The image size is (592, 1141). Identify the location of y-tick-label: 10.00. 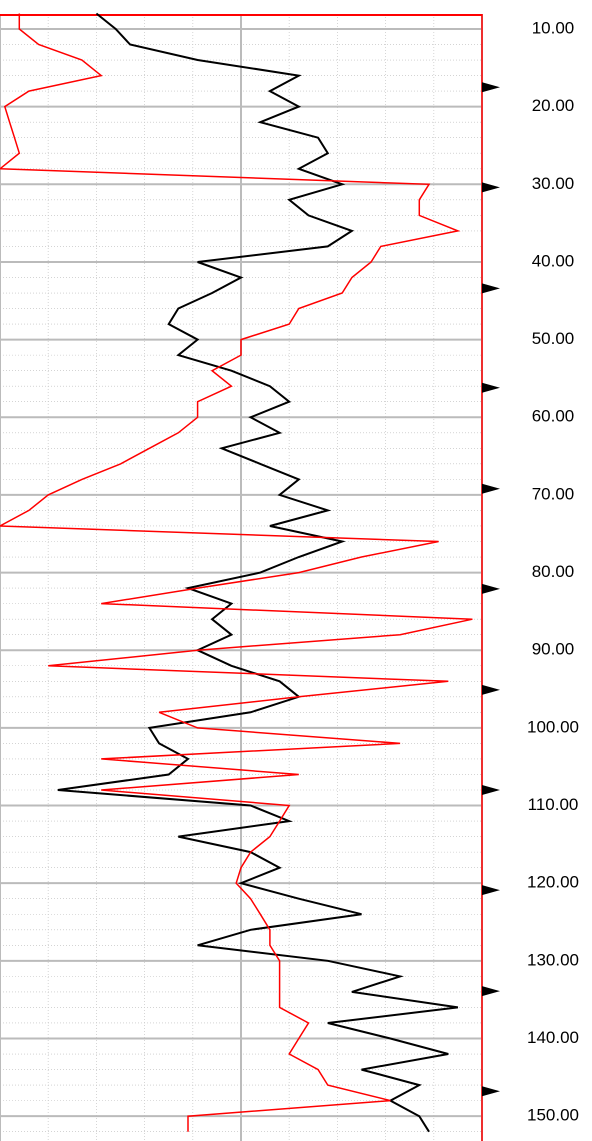
(553, 27).